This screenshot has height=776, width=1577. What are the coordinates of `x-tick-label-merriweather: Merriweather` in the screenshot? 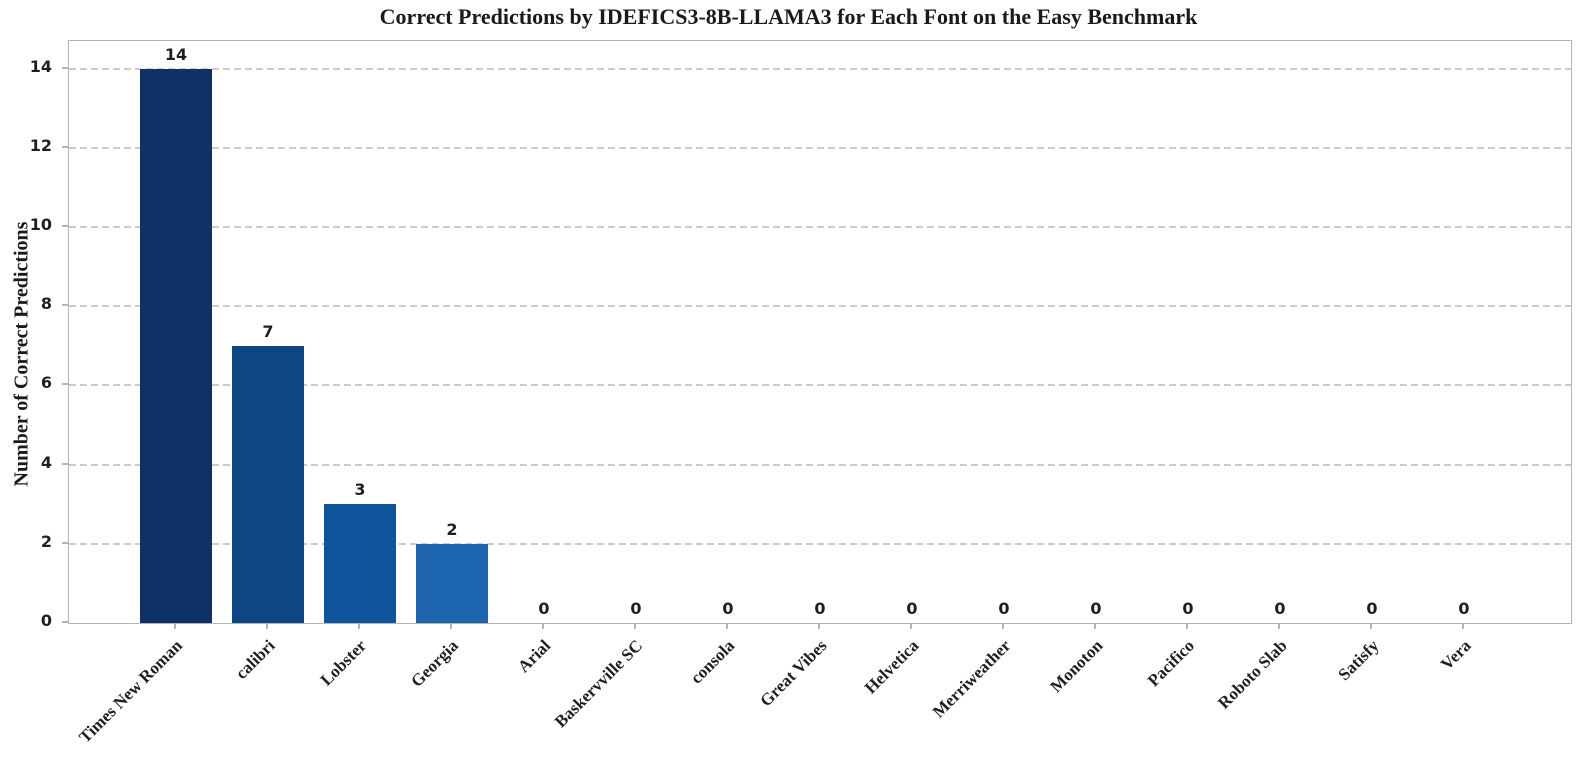 It's located at (971, 679).